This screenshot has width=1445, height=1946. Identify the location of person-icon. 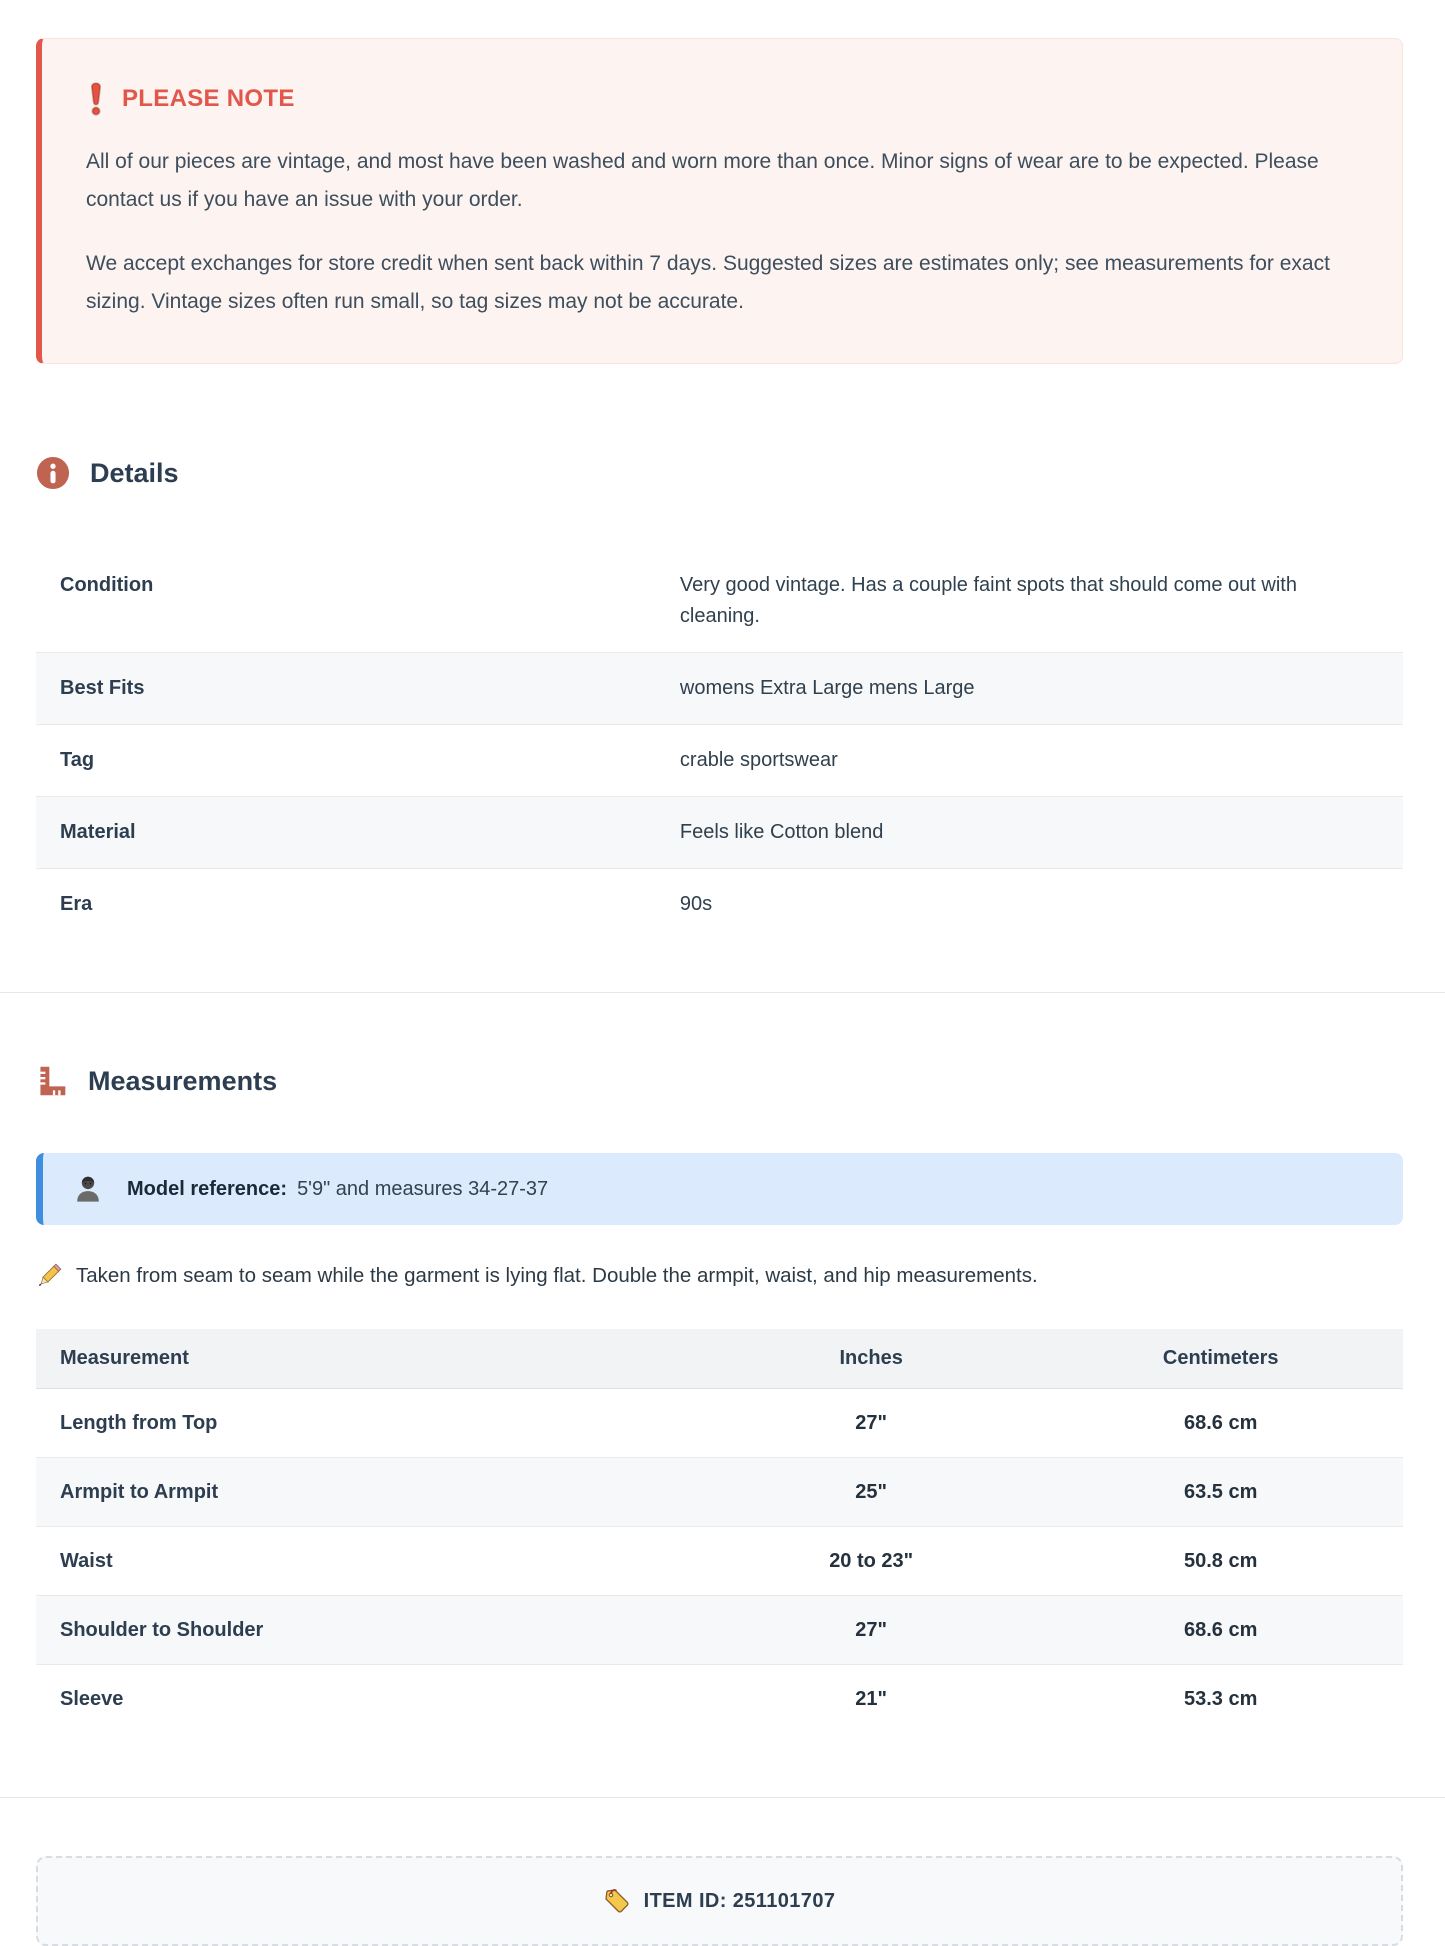
(88, 1189).